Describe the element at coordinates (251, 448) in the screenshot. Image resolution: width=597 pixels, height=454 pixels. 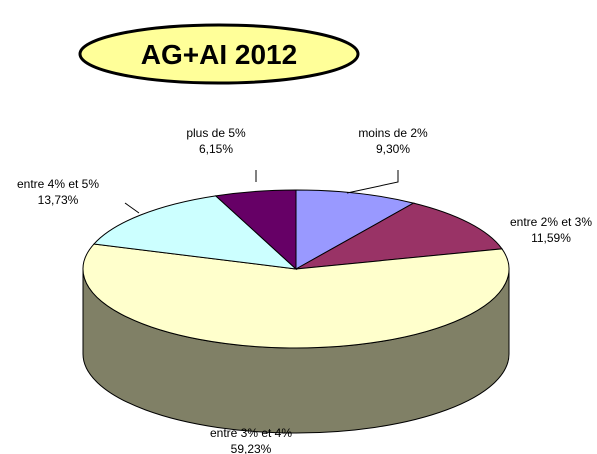
I see `pie-label-value: 59,23%` at that location.